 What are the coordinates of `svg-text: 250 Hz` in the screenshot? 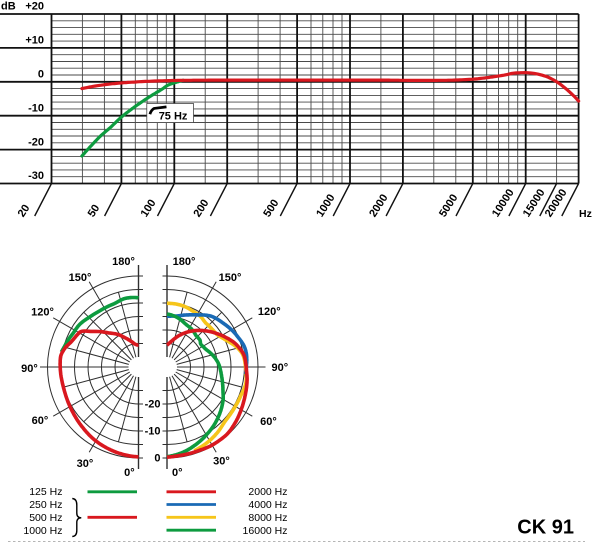 It's located at (45, 505).